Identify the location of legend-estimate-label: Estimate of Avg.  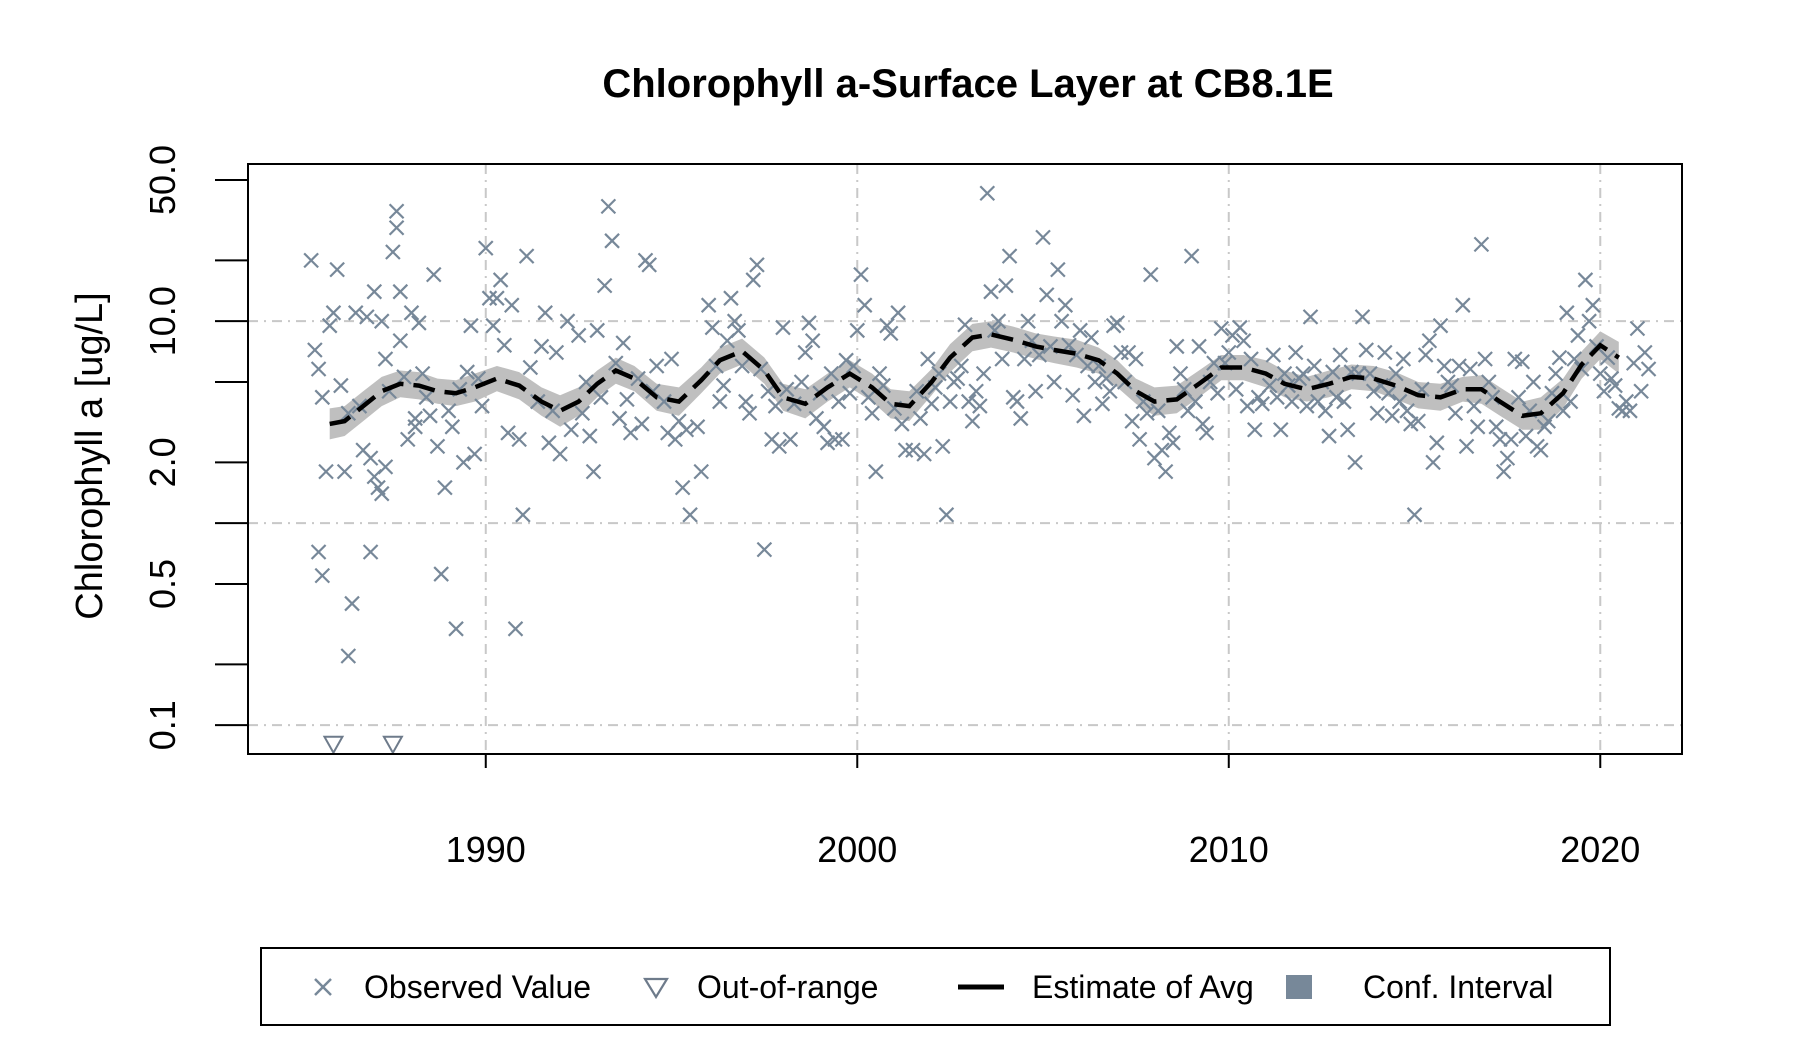
(1143, 987).